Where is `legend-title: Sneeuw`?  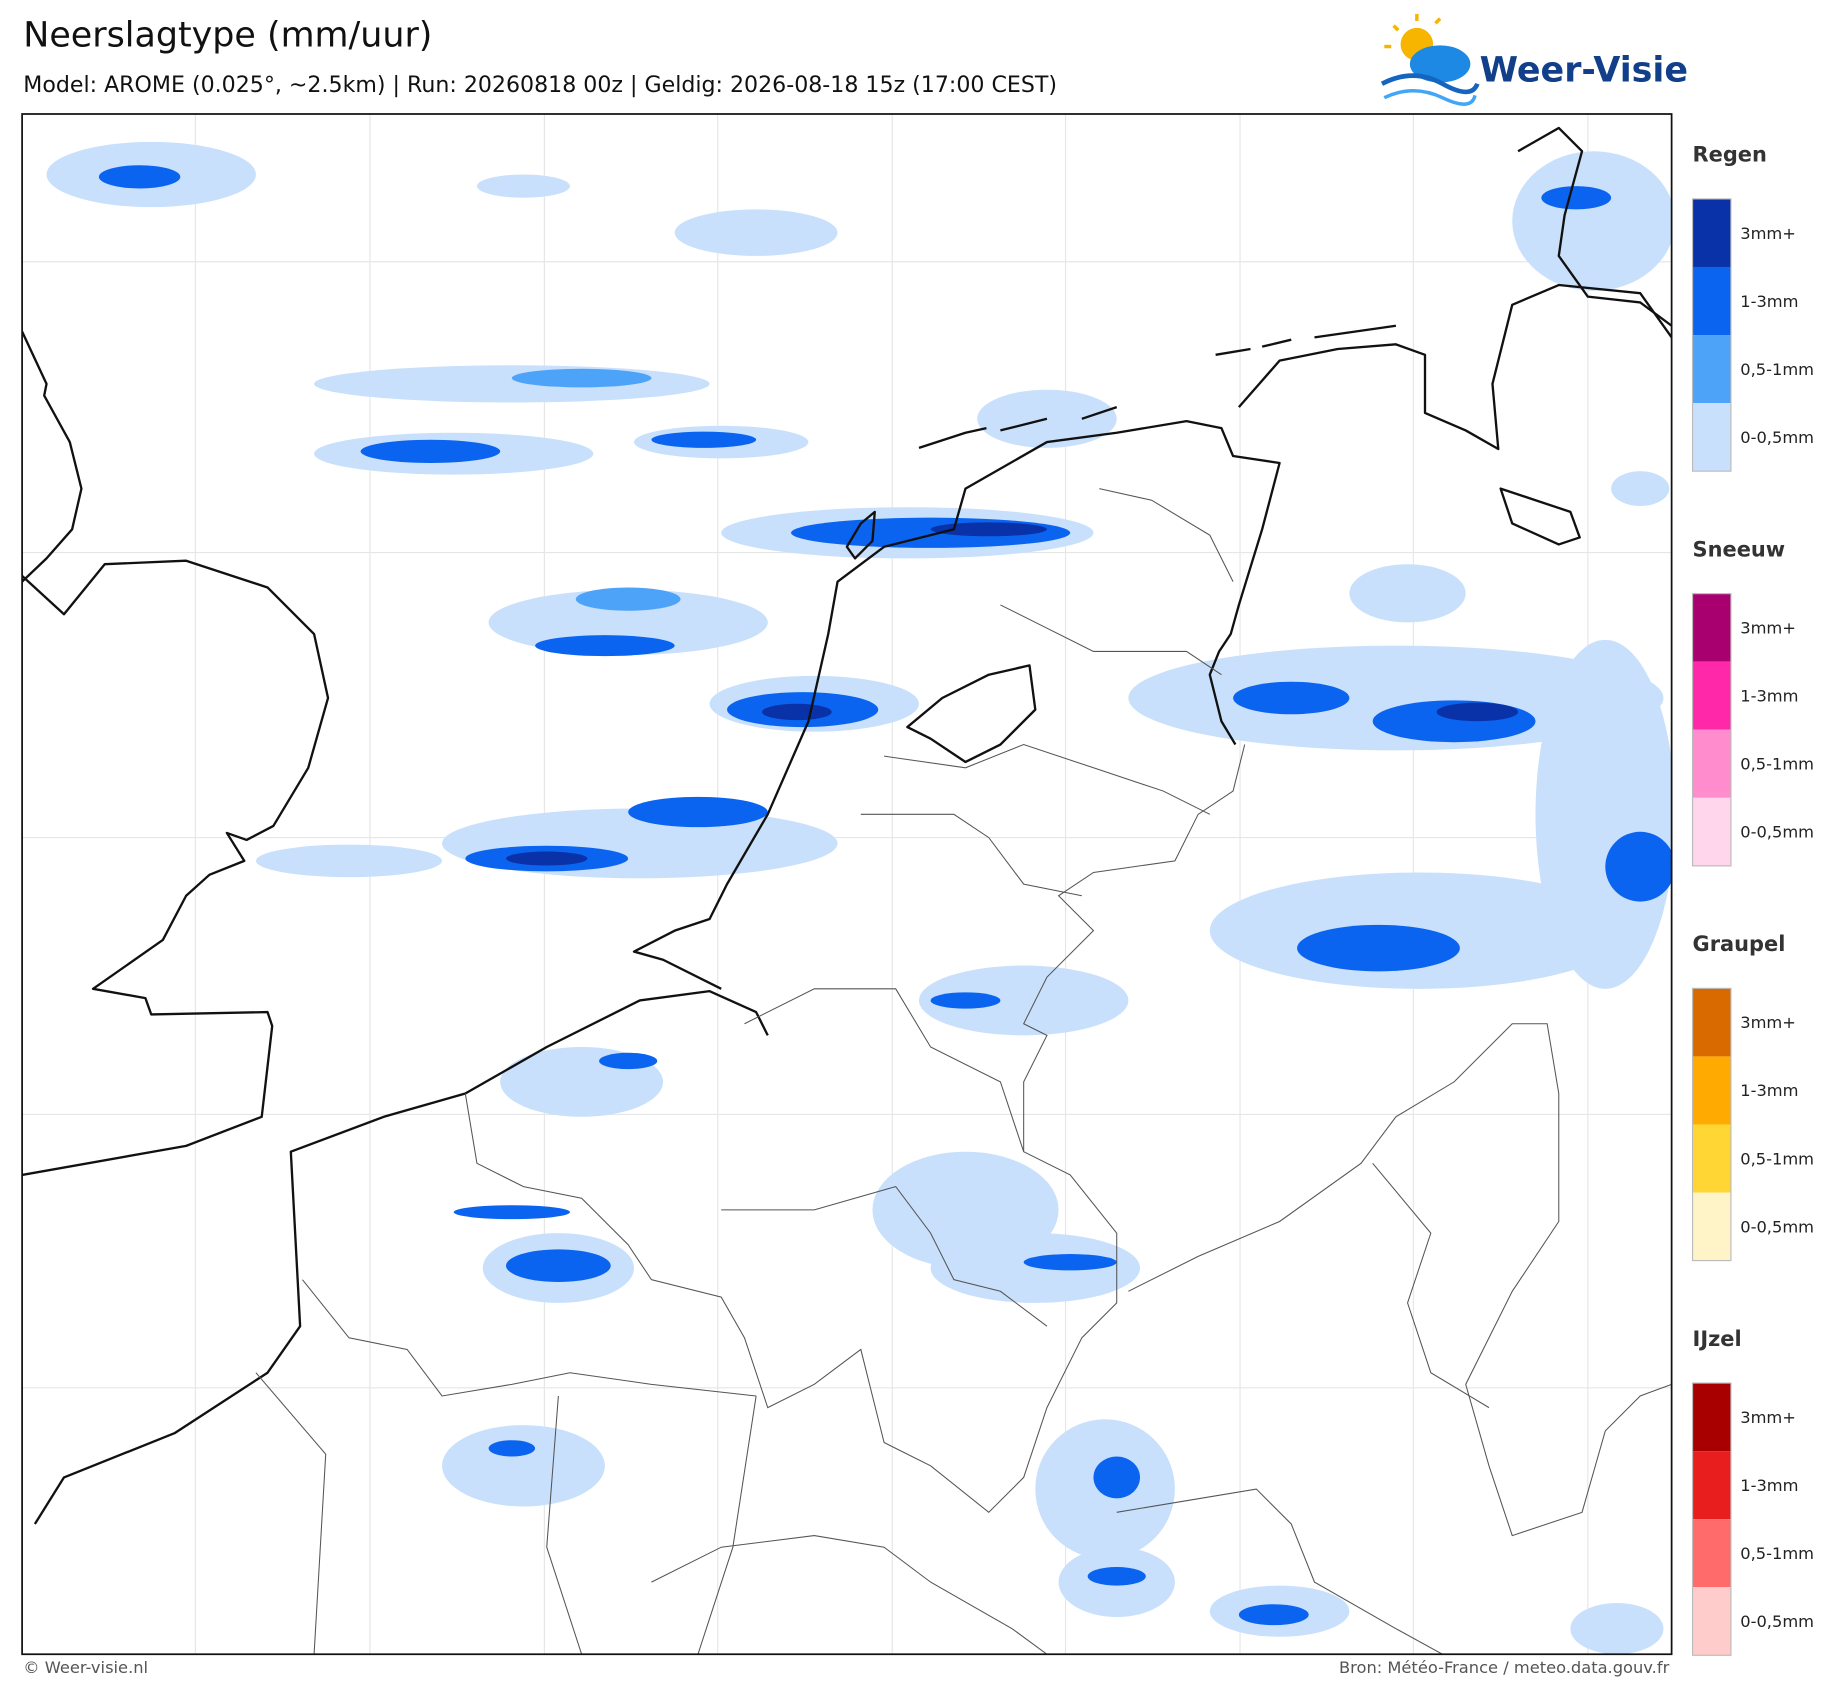
legend-title: Sneeuw is located at coordinates (1739, 549).